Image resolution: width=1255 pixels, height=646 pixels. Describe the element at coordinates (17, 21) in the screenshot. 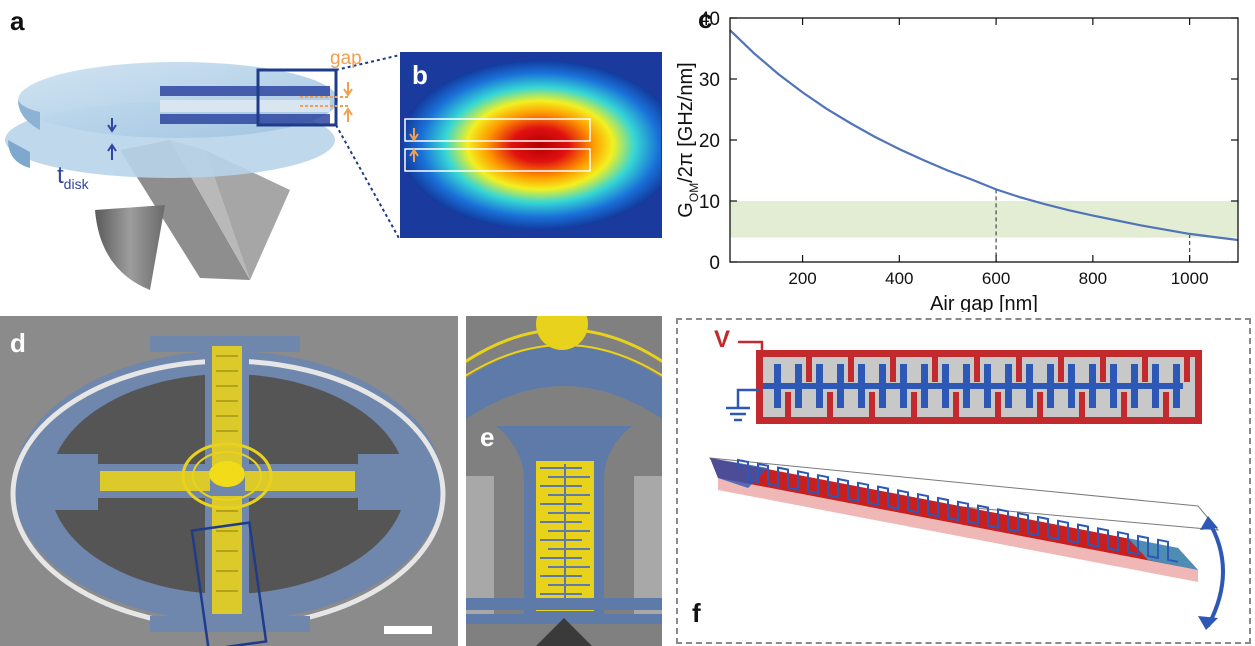

I see `panel-a-label: a` at that location.